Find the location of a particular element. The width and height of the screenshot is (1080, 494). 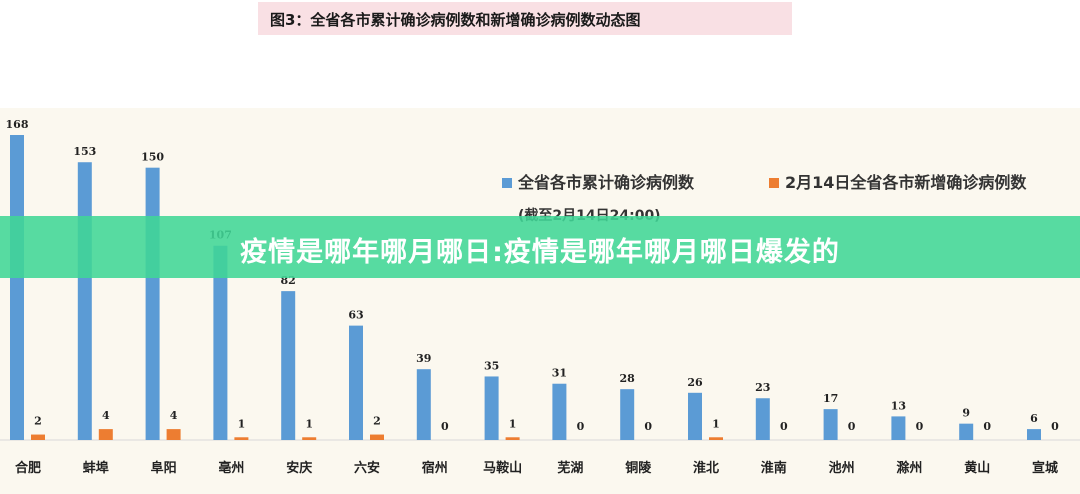

x-tick-label-7: 马鞍山 is located at coordinates (502, 468).